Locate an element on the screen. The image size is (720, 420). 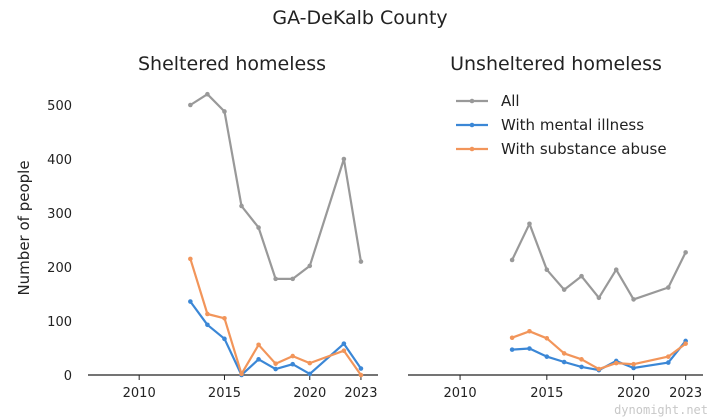
legend-item: All is located at coordinates (488, 101).